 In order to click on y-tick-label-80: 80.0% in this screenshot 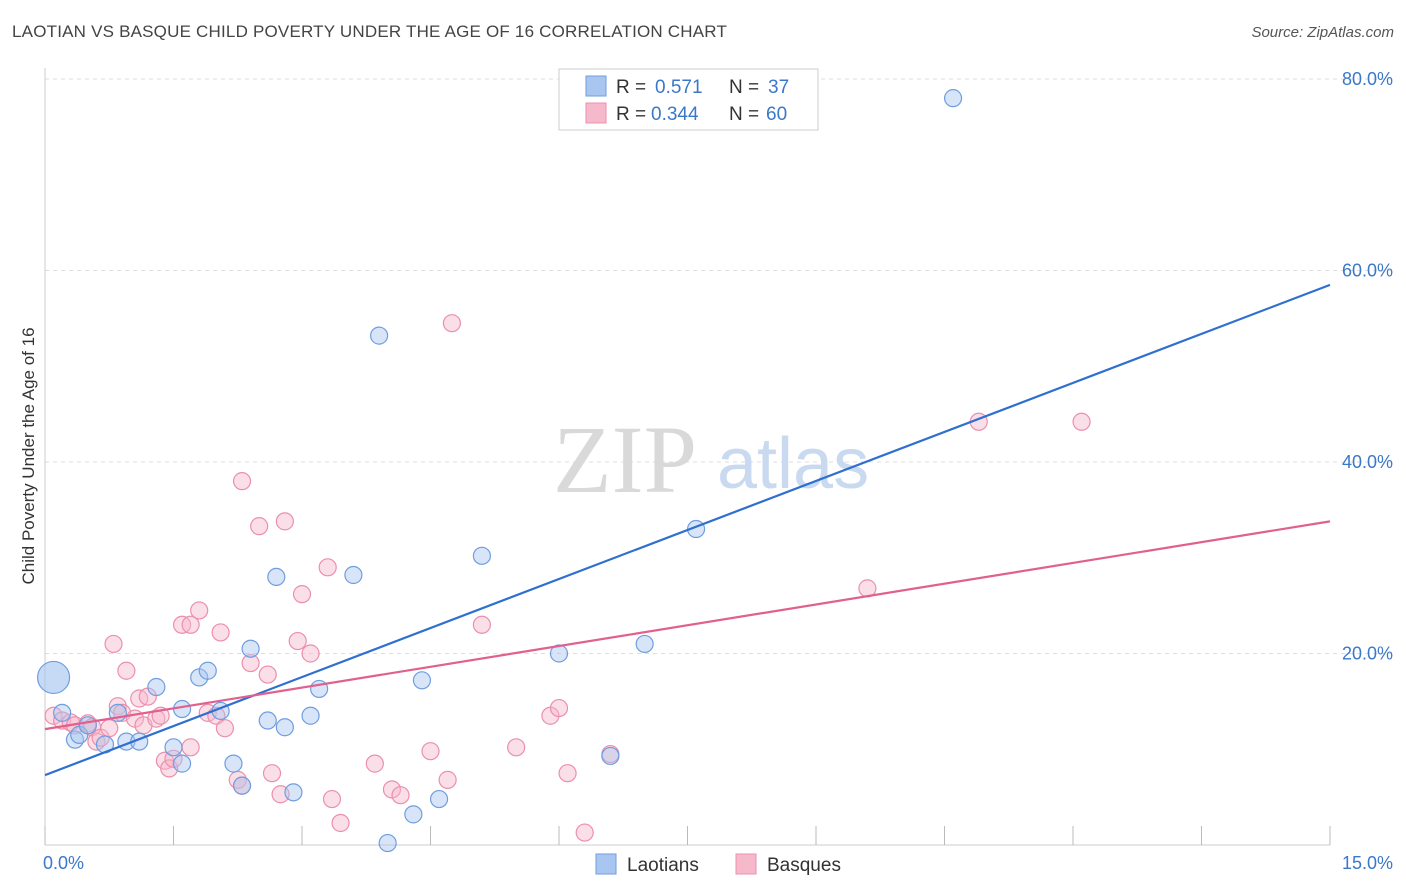, I will do `click(1367, 79)`.